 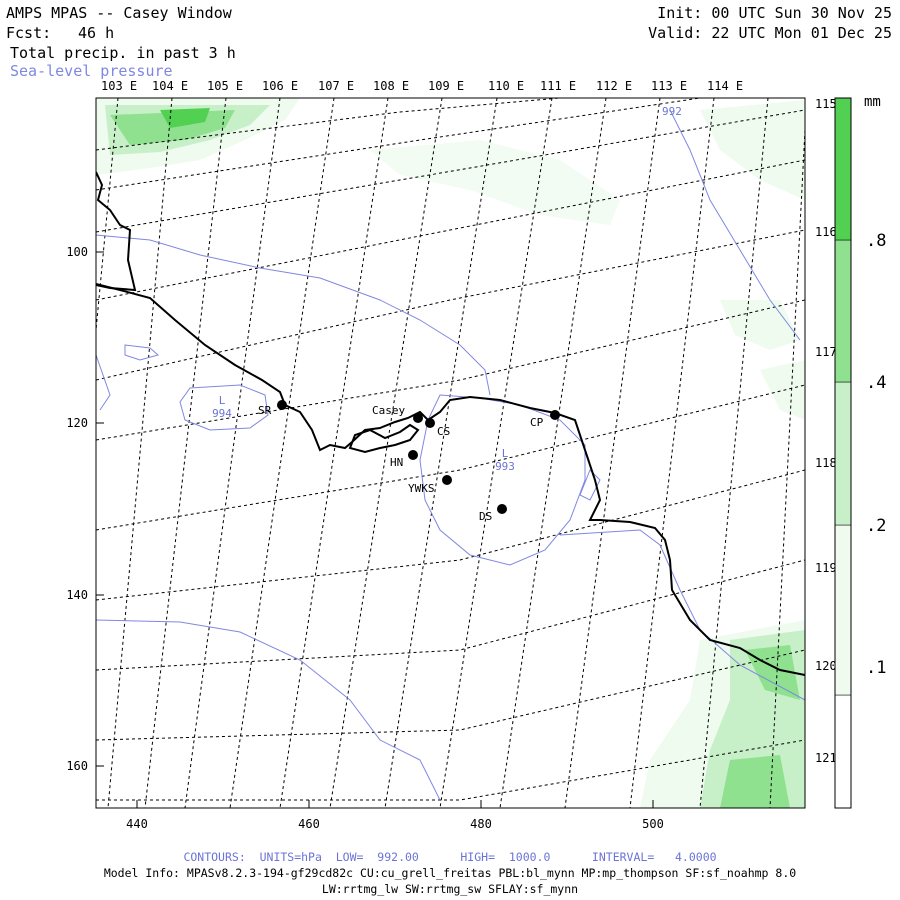 What do you see at coordinates (29, 33) in the screenshot?
I see `forecast-label: Fcst:` at bounding box center [29, 33].